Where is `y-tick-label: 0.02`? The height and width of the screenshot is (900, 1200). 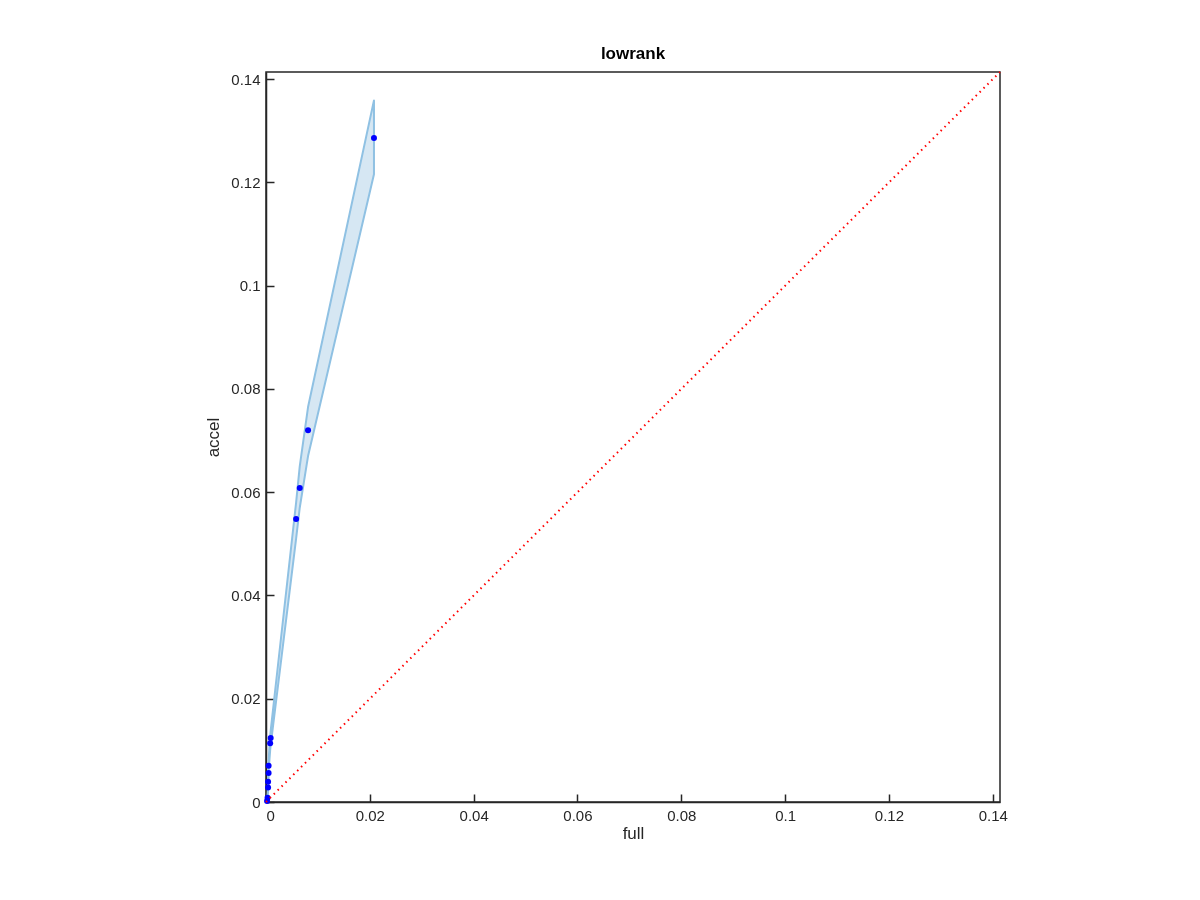
y-tick-label: 0.02 is located at coordinates (246, 699).